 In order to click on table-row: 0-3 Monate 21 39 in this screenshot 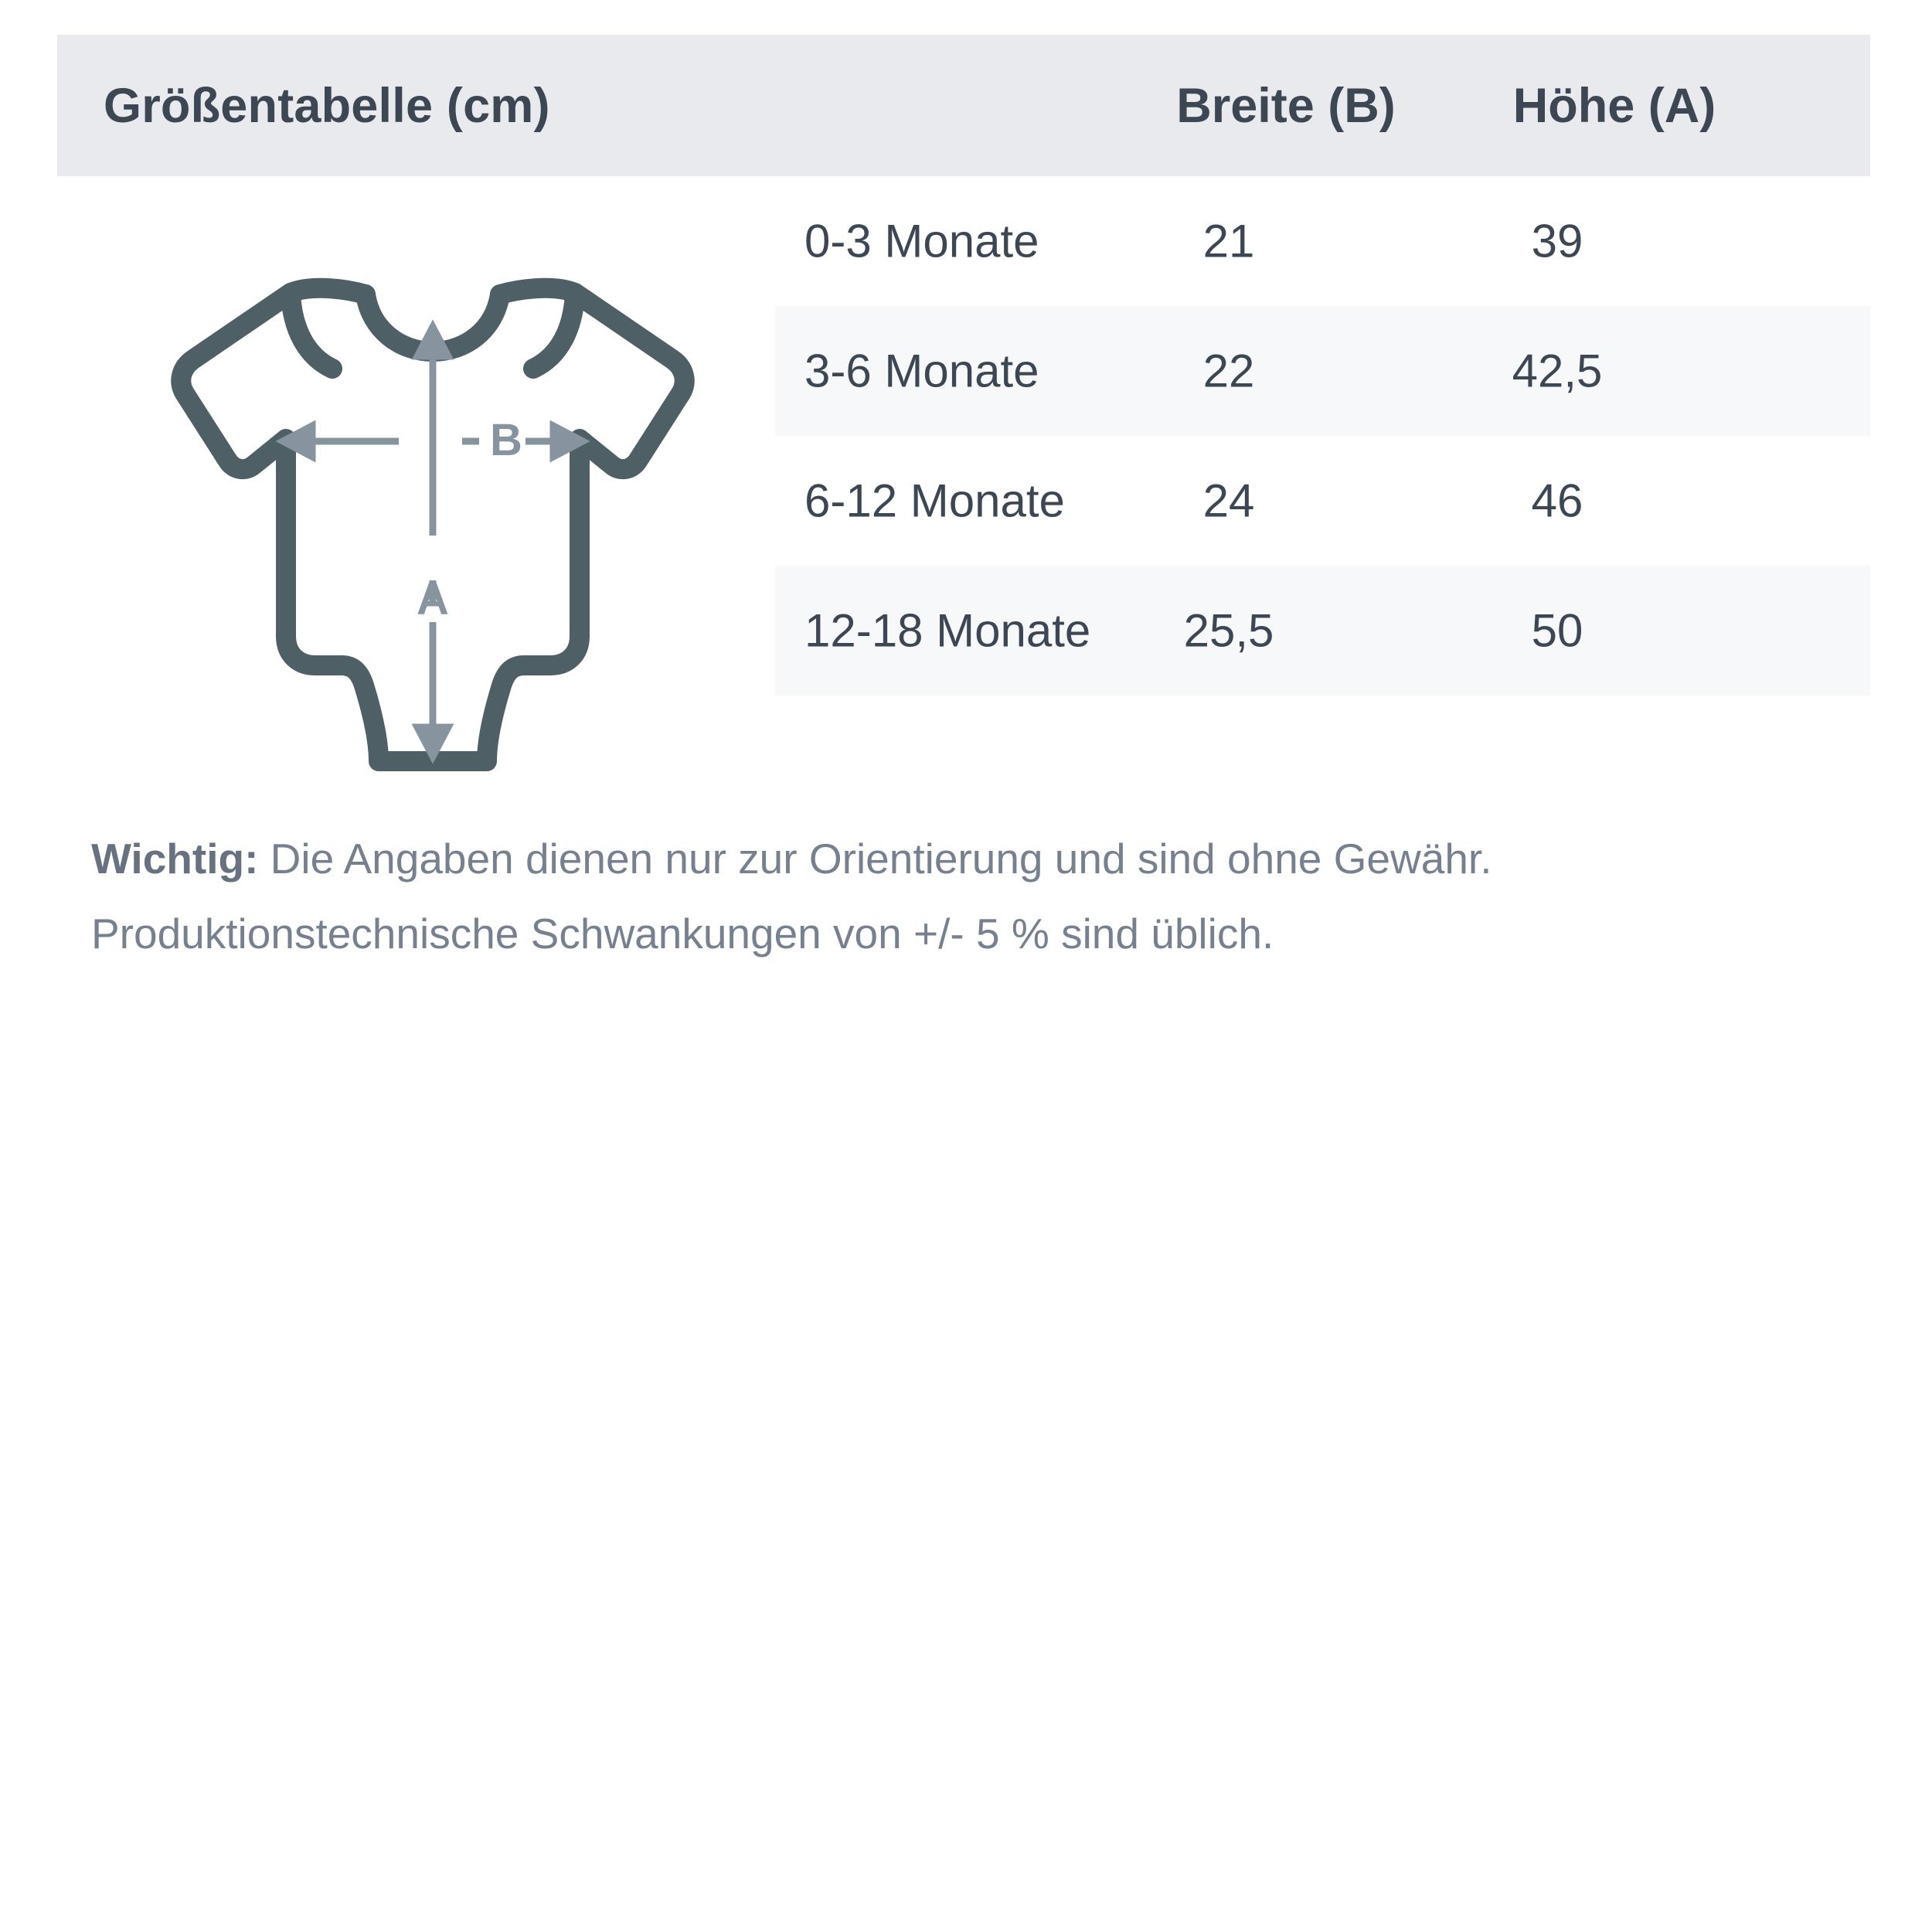, I will do `click(1322, 241)`.